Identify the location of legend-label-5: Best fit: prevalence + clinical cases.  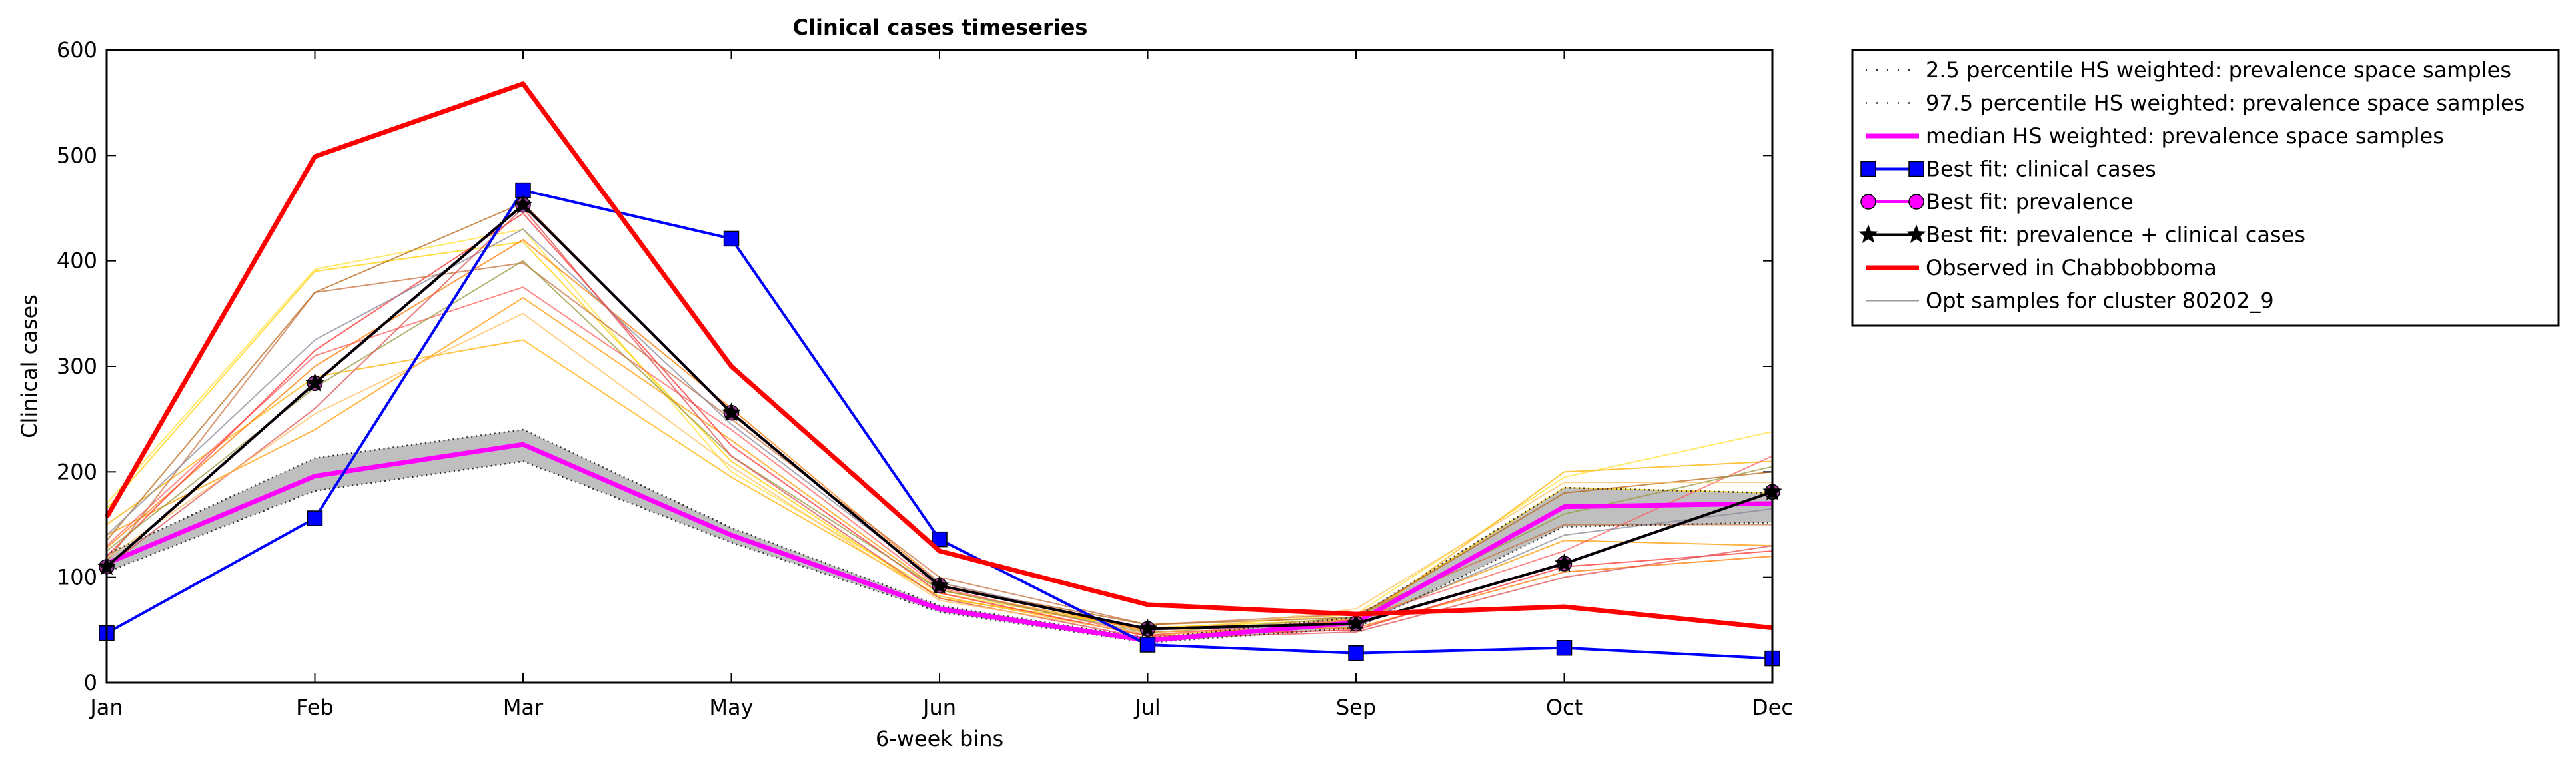
(2115, 235).